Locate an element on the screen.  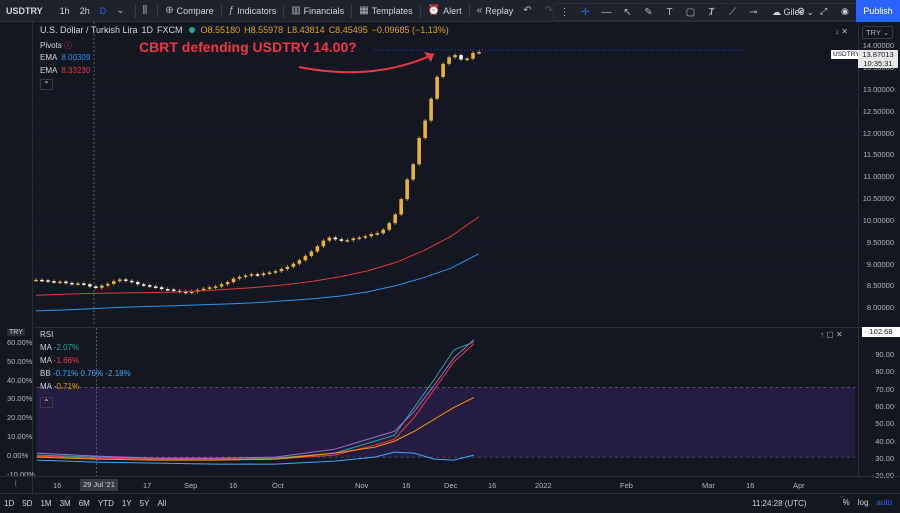
range-ytd: YTD is located at coordinates (105, 503).